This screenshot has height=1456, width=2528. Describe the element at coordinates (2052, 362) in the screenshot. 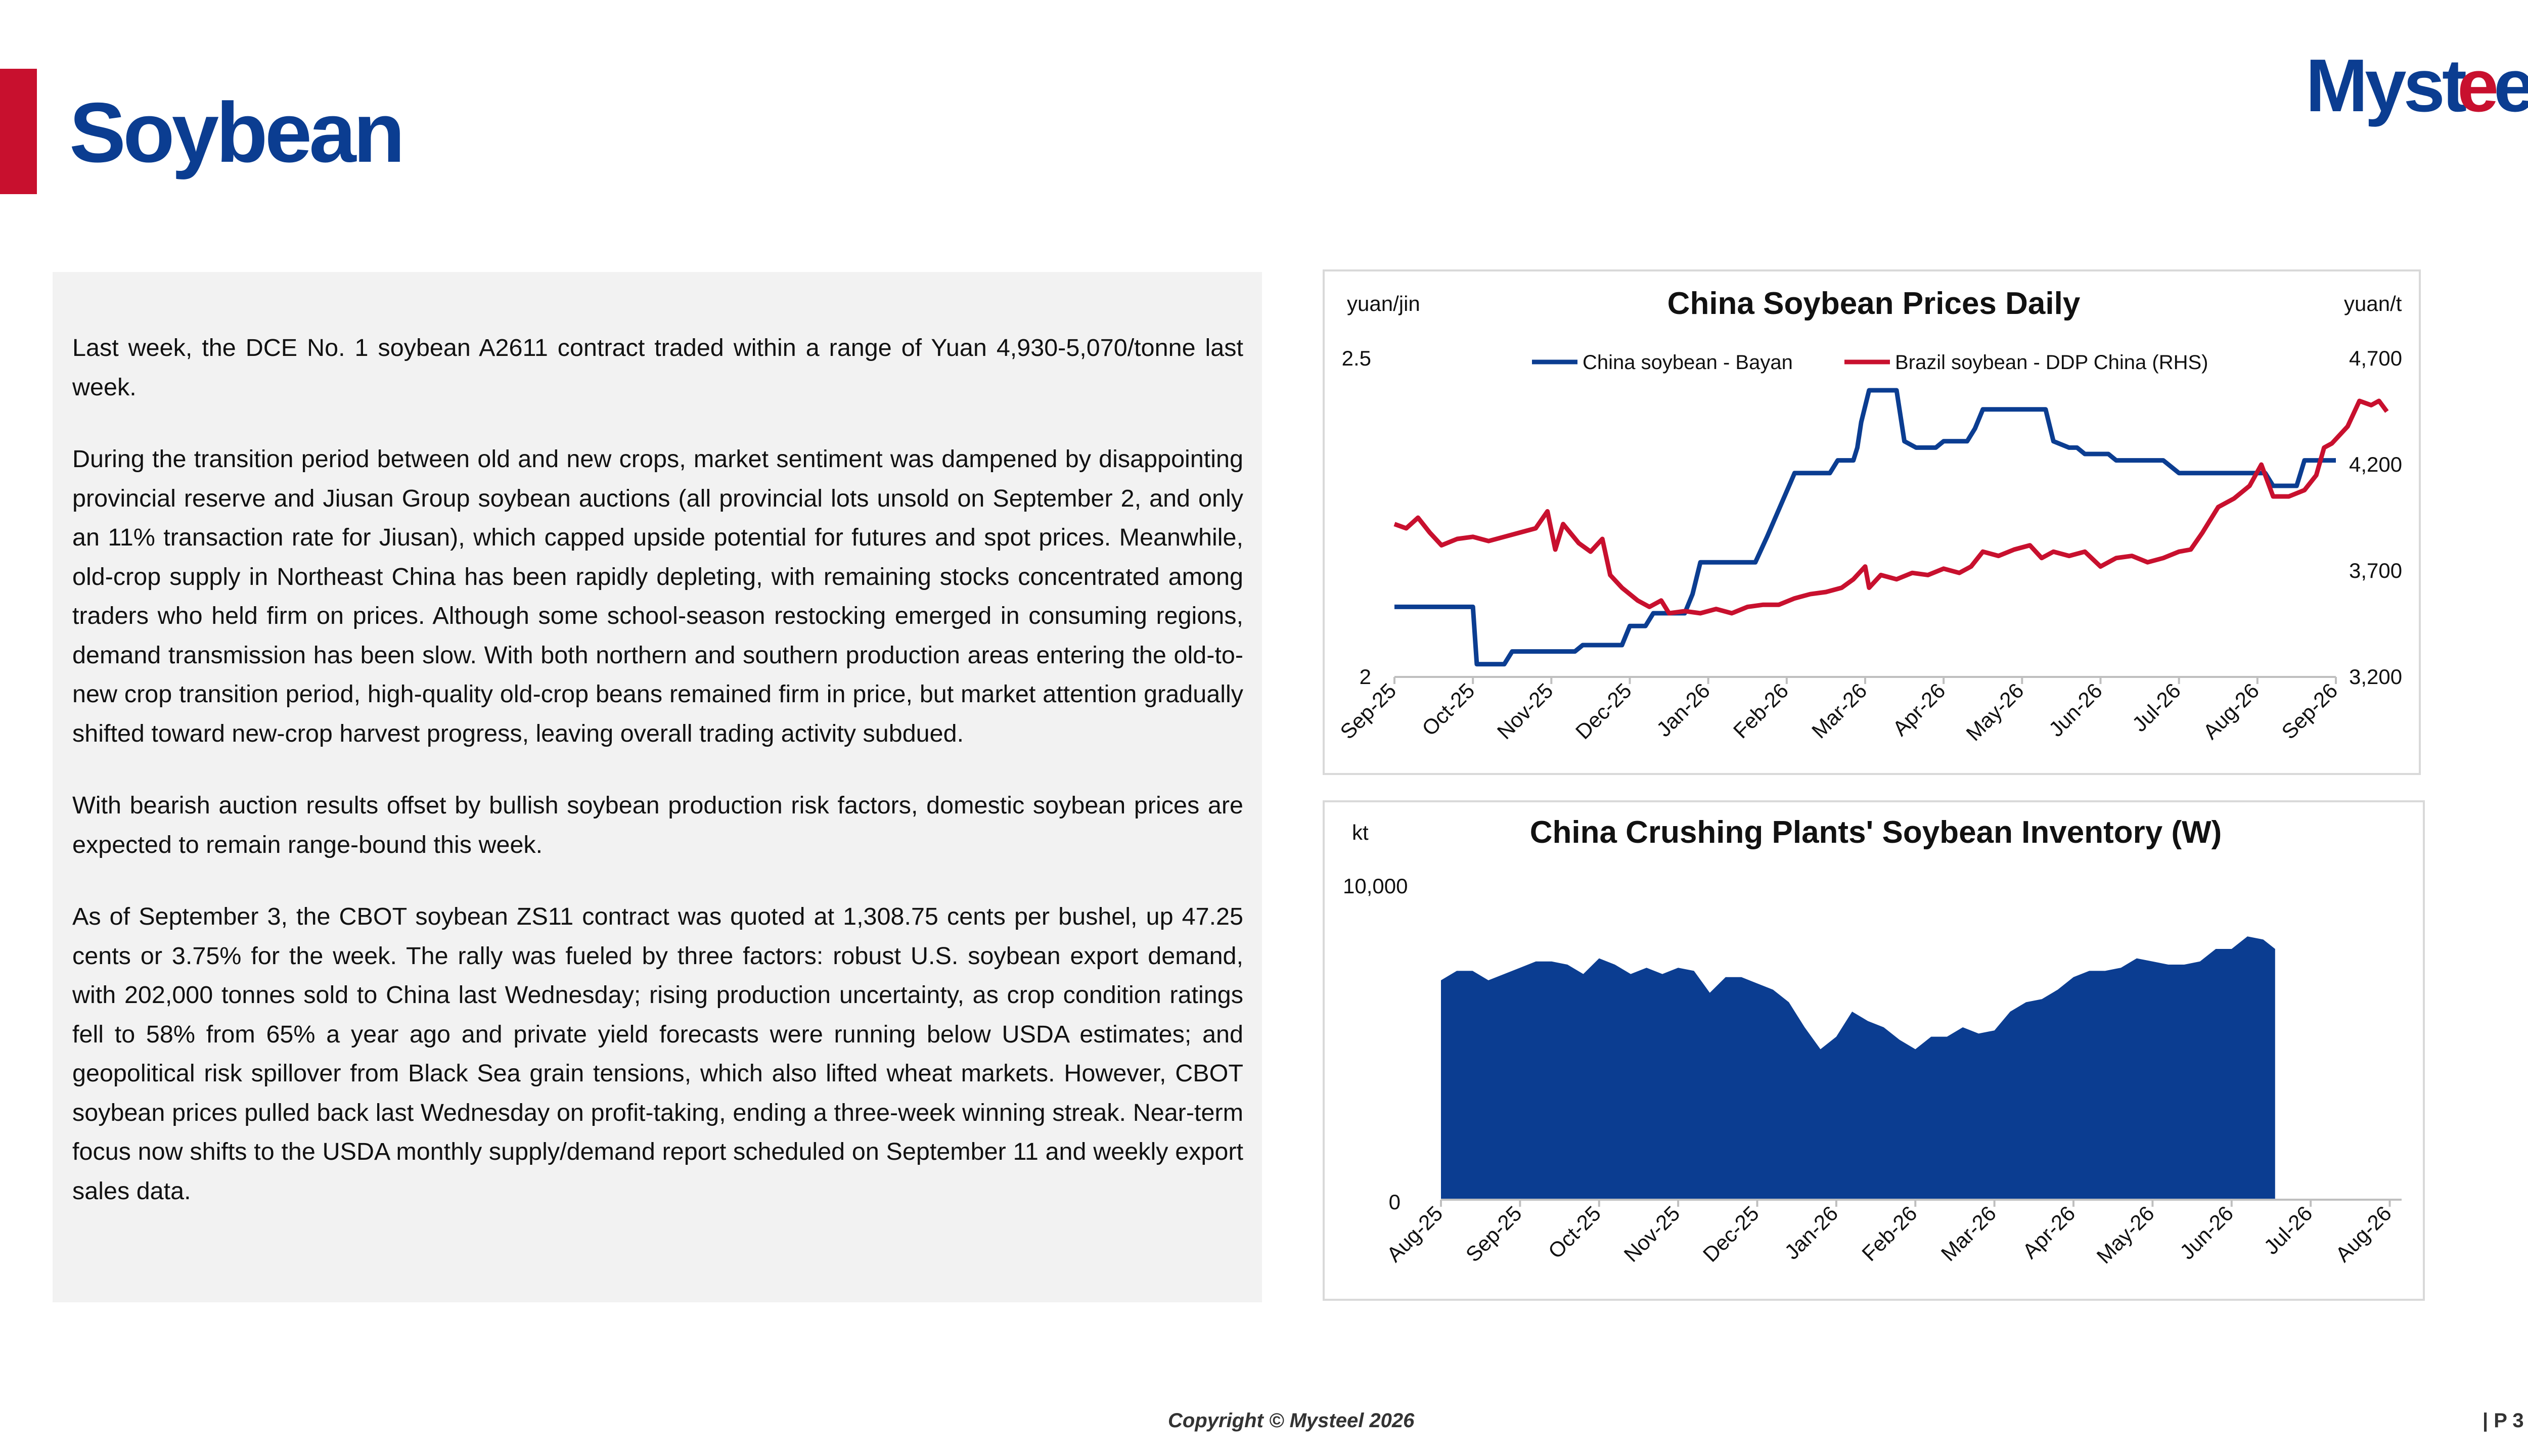

I see `legend-label-brazil: Brazil soybean - DDP China (RHS)` at that location.